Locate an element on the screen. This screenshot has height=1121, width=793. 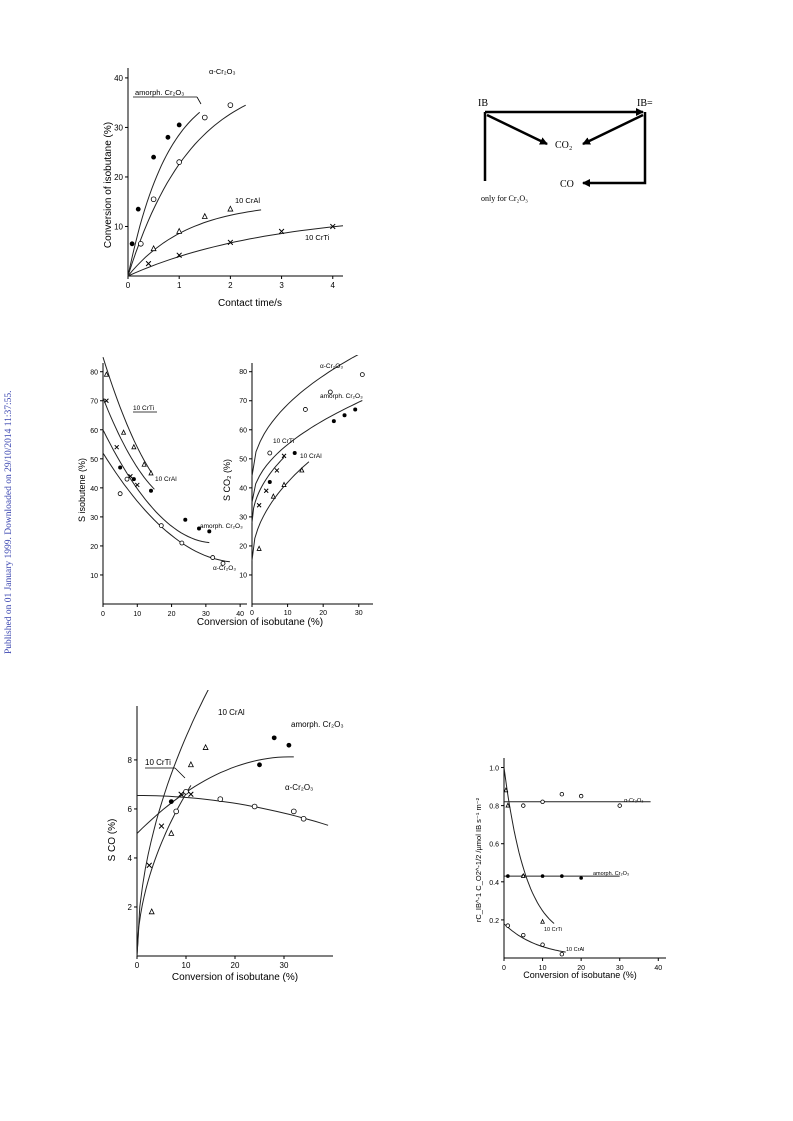
label-left-alpha: α-Cr₂O₃ is located at coordinates (224, 568).